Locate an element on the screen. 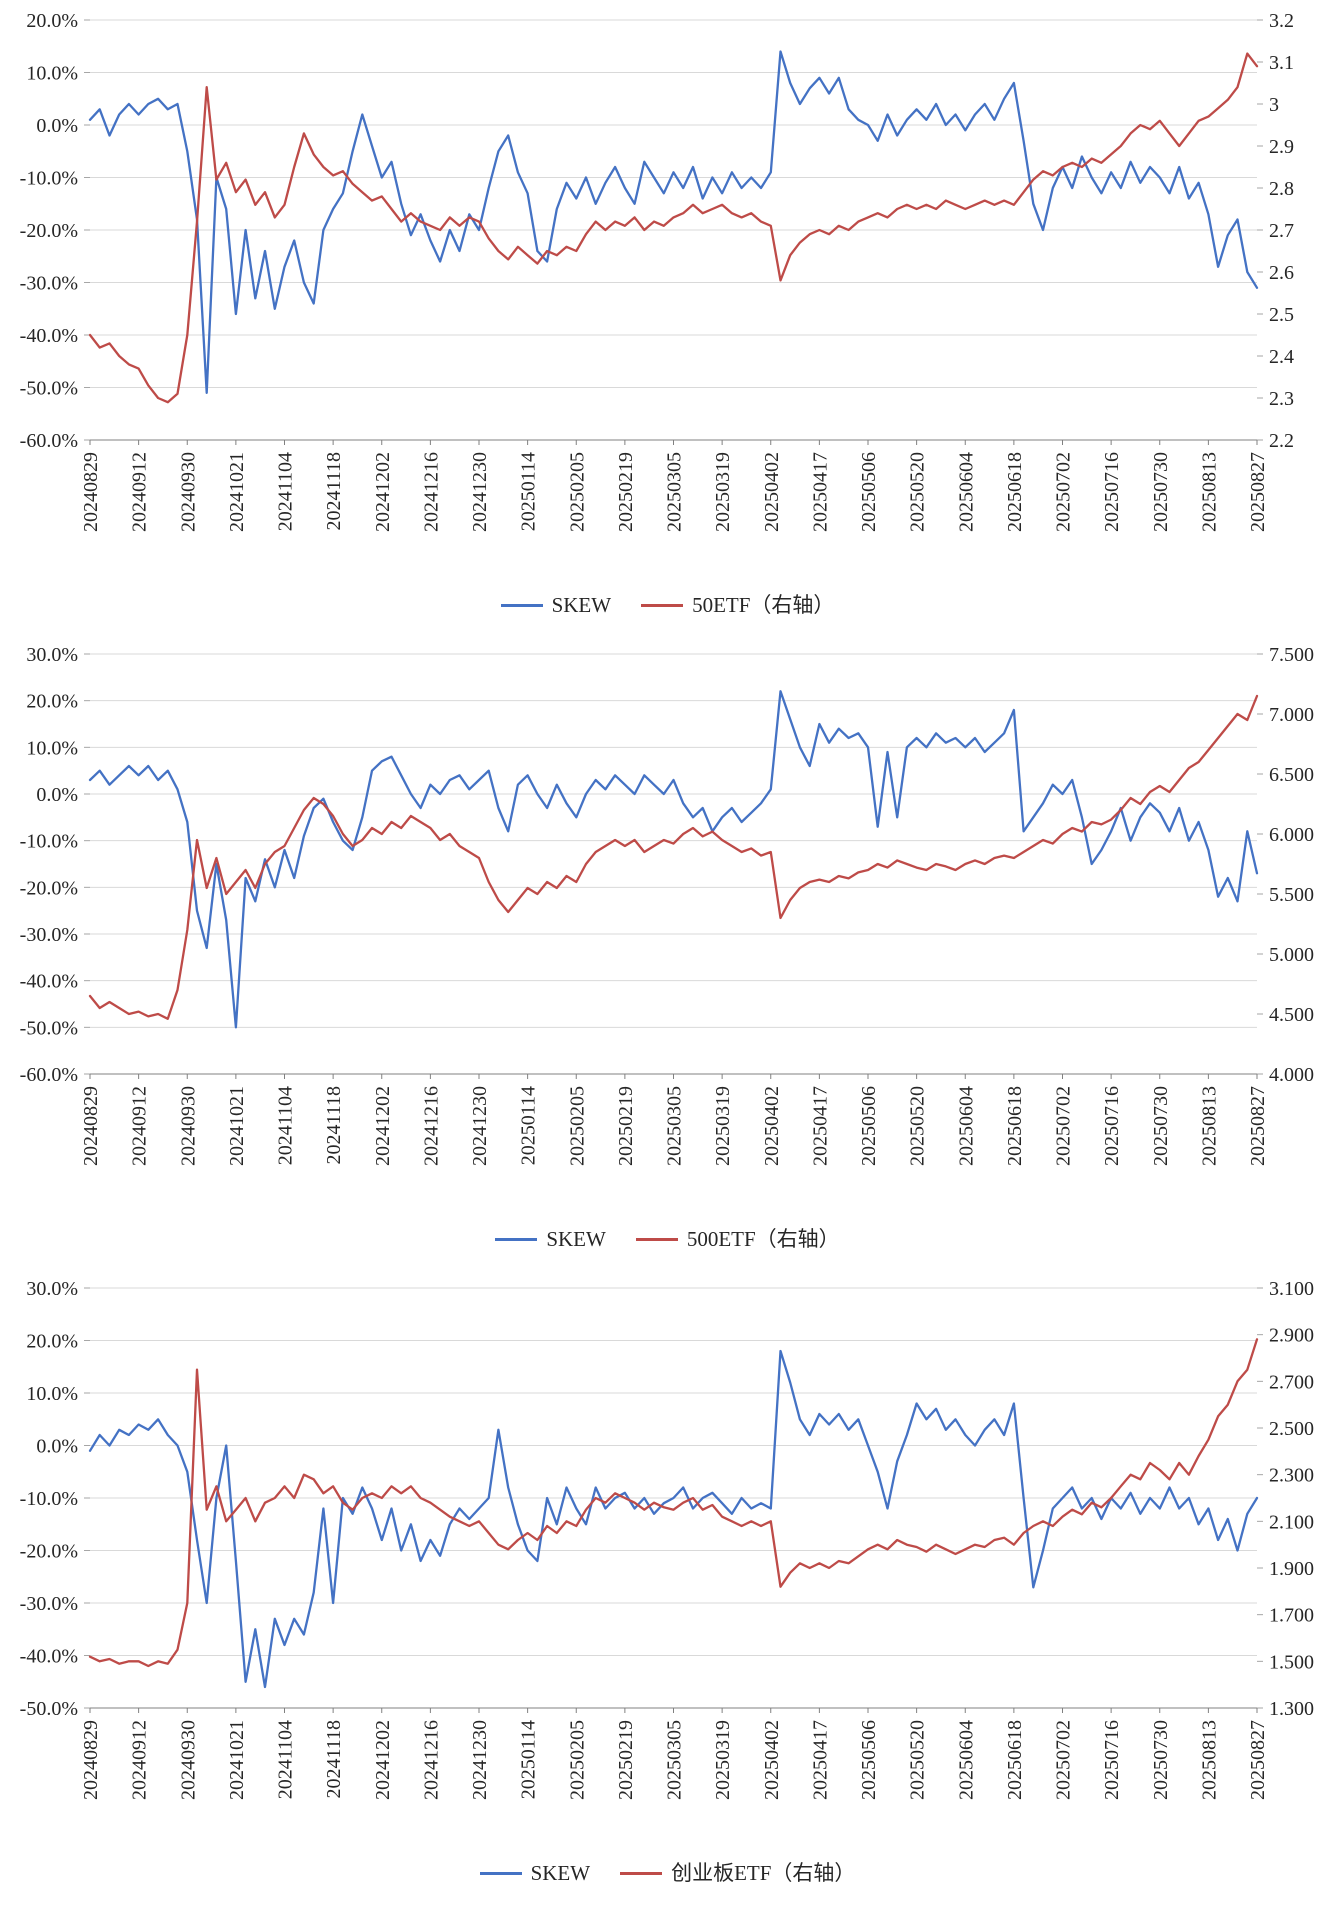 The height and width of the screenshot is (1917, 1335). right-axis-label: 2.100 is located at coordinates (1291, 1522).